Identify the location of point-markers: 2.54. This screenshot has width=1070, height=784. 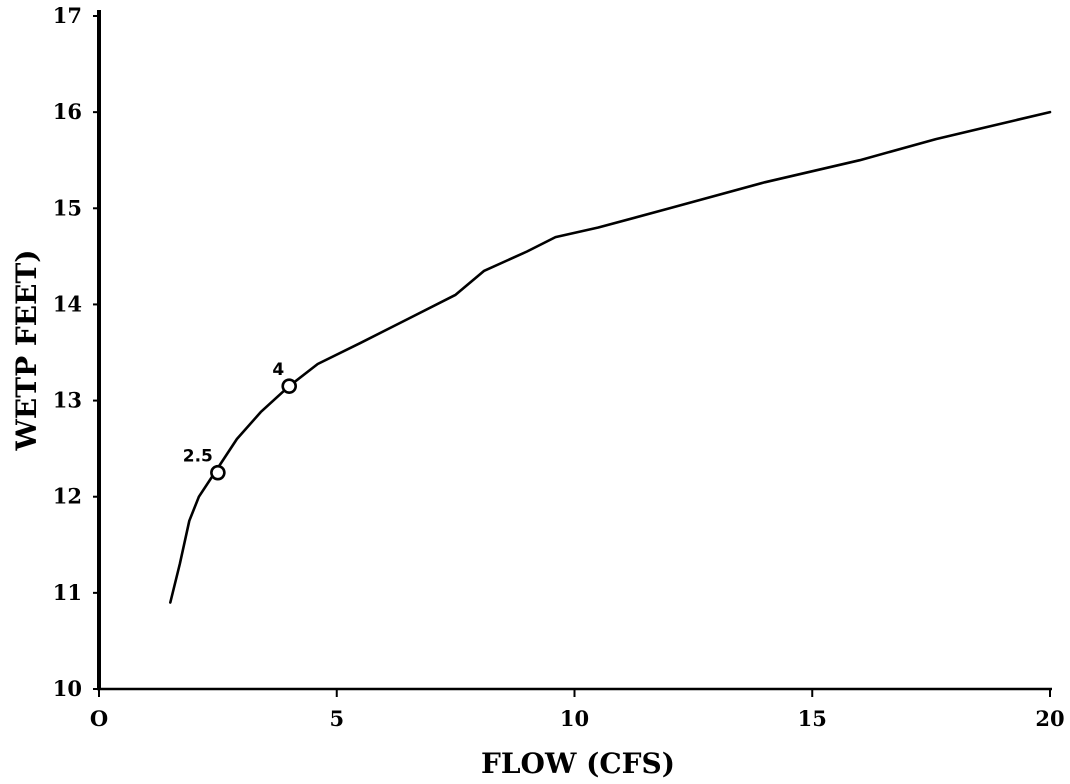
(240, 420).